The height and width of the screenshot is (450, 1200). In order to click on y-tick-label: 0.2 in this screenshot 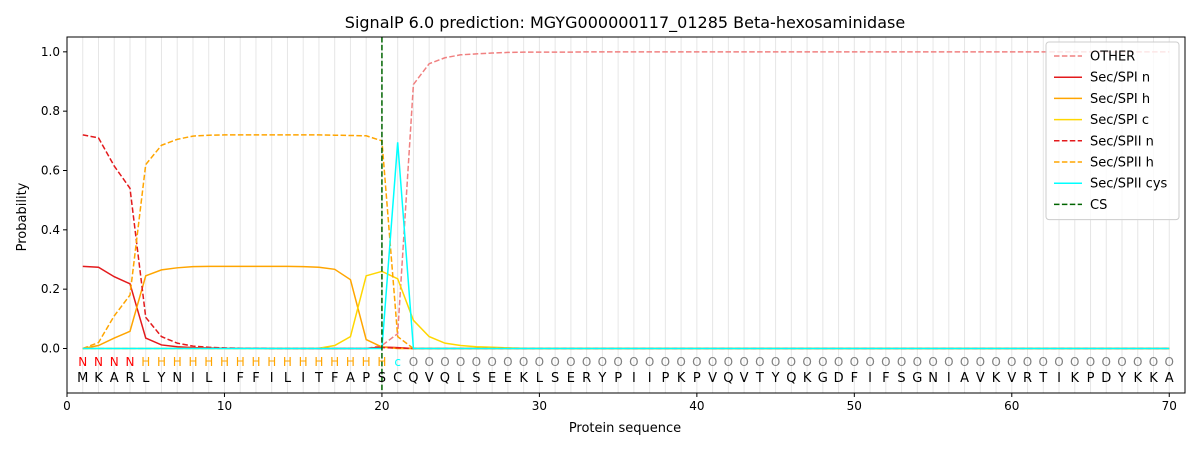, I will do `click(50, 289)`.